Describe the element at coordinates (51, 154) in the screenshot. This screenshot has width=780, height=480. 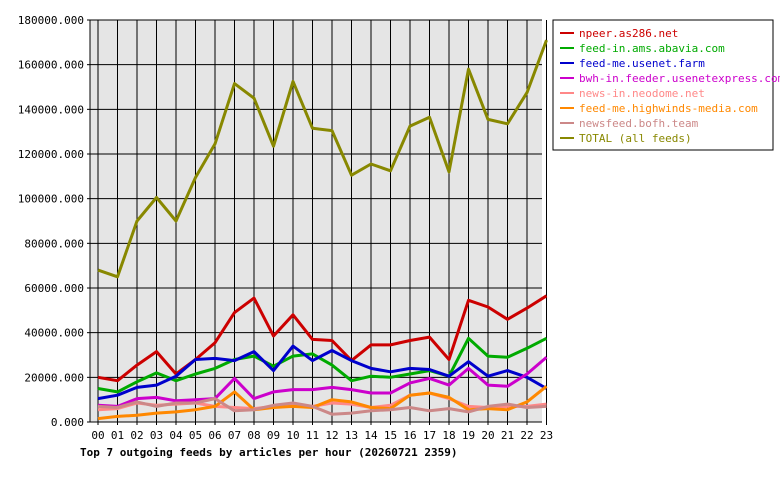
I see `y-tick-label: 120000.000` at that location.